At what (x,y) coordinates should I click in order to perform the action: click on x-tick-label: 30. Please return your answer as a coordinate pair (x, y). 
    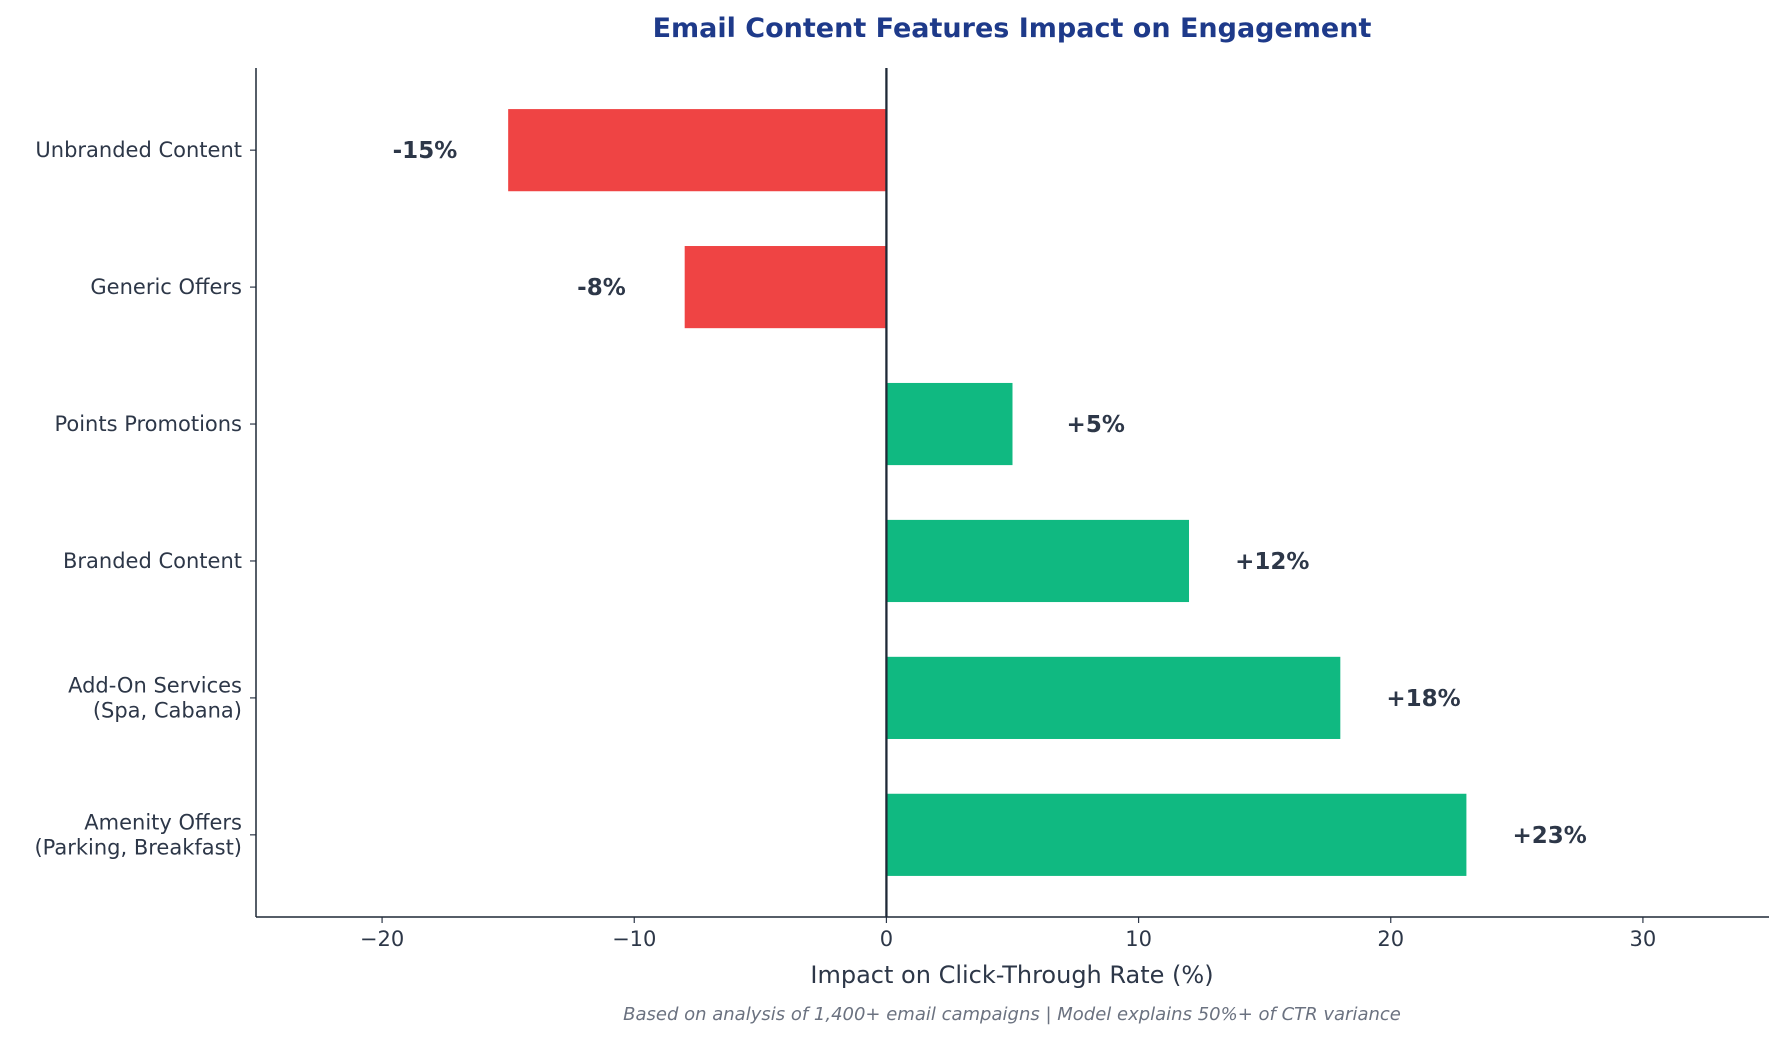
    Looking at the image, I should click on (1643, 939).